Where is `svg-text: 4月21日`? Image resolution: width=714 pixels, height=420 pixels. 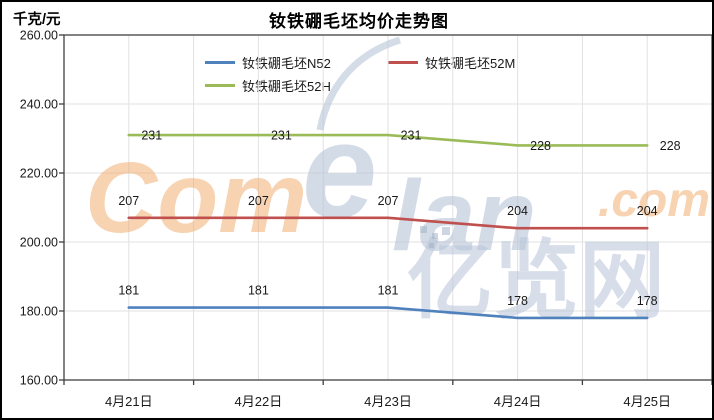 svg-text: 4月21日 is located at coordinates (129, 401).